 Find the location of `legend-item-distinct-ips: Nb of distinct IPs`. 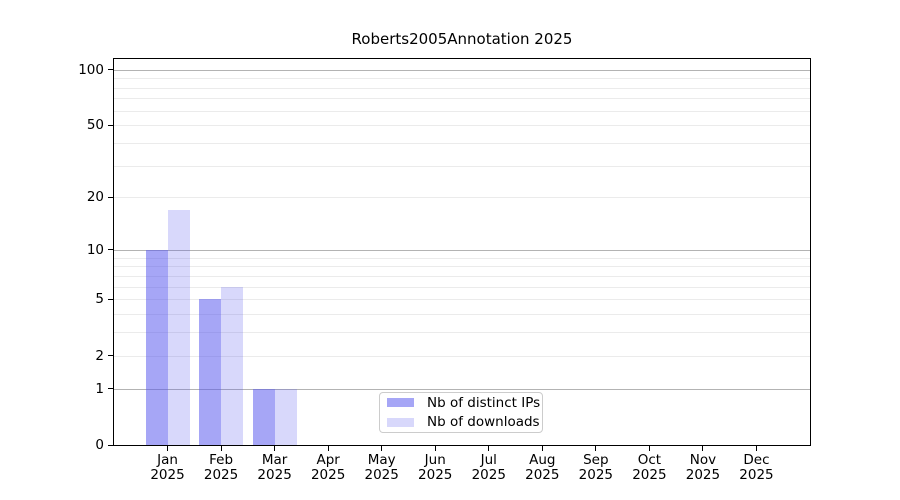

legend-item-distinct-ips: Nb of distinct IPs is located at coordinates (464, 403).